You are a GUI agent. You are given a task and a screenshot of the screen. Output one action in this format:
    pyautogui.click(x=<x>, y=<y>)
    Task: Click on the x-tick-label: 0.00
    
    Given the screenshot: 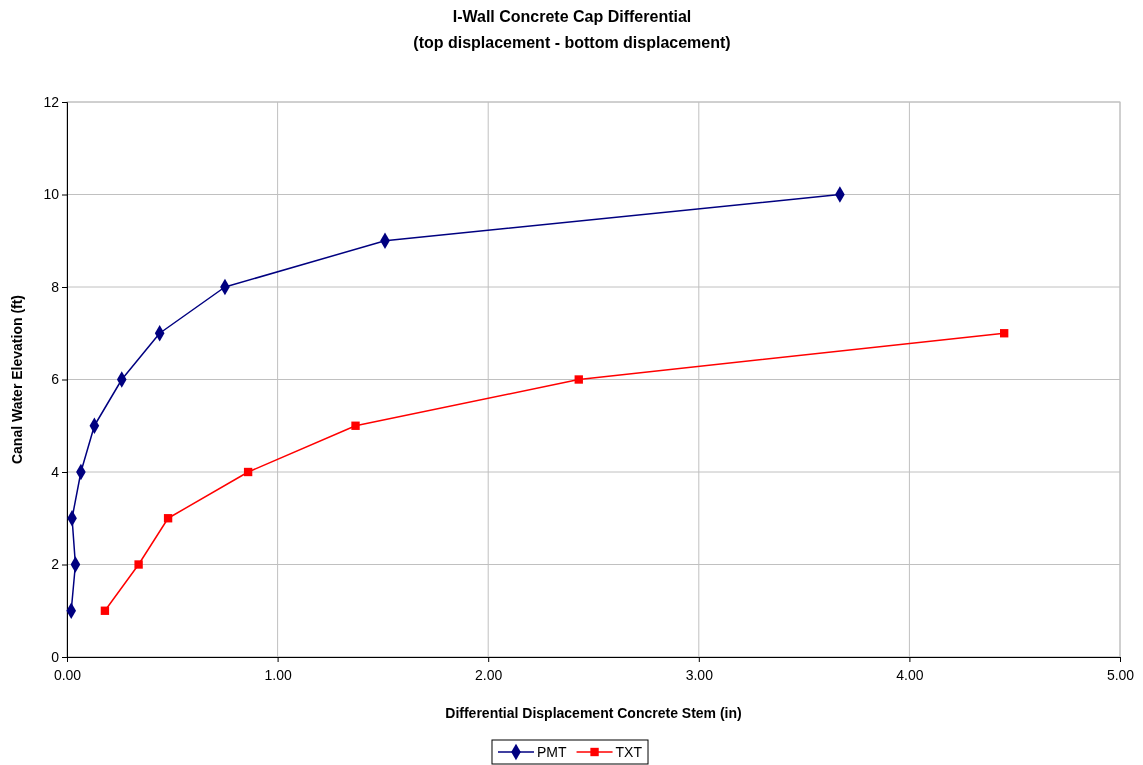 What is the action you would take?
    pyautogui.click(x=67, y=675)
    